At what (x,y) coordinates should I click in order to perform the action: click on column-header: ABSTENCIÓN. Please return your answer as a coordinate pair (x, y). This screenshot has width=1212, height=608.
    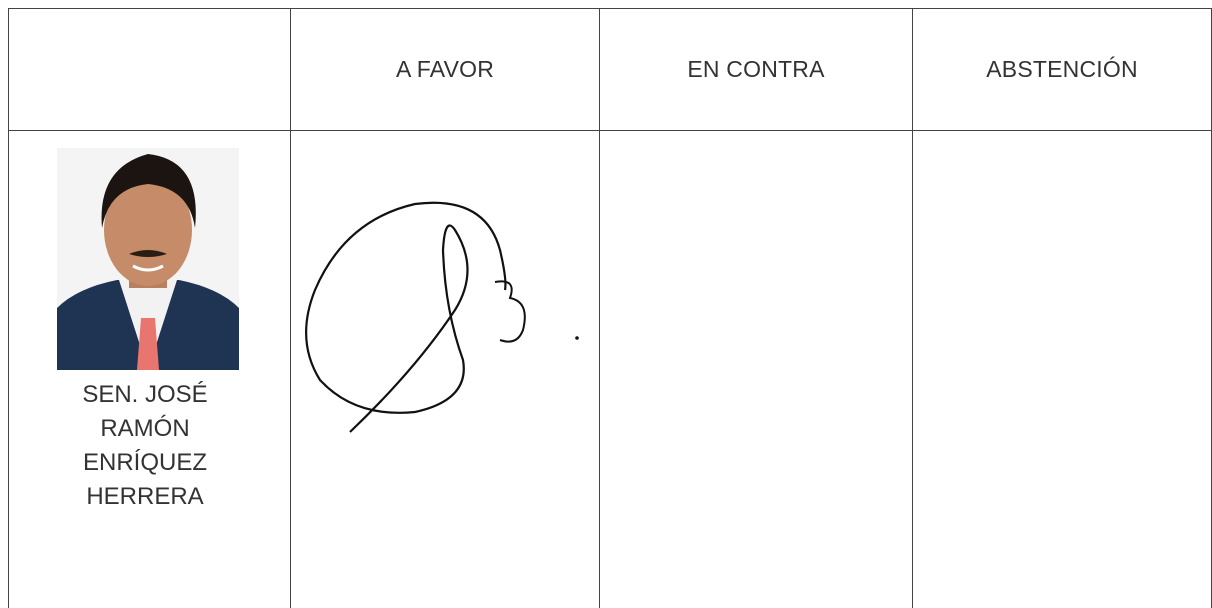
    Looking at the image, I should click on (1062, 69).